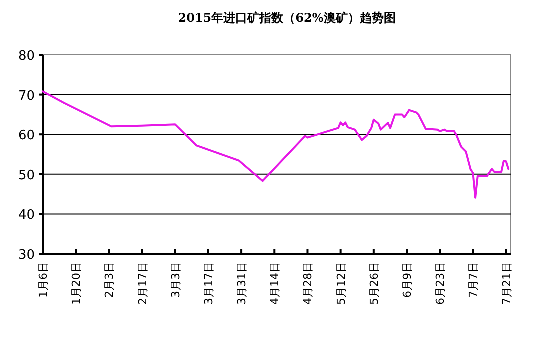  I want to click on chart-title: 2015年进口矿指数（62%澳矿）趋势图, so click(287, 18).